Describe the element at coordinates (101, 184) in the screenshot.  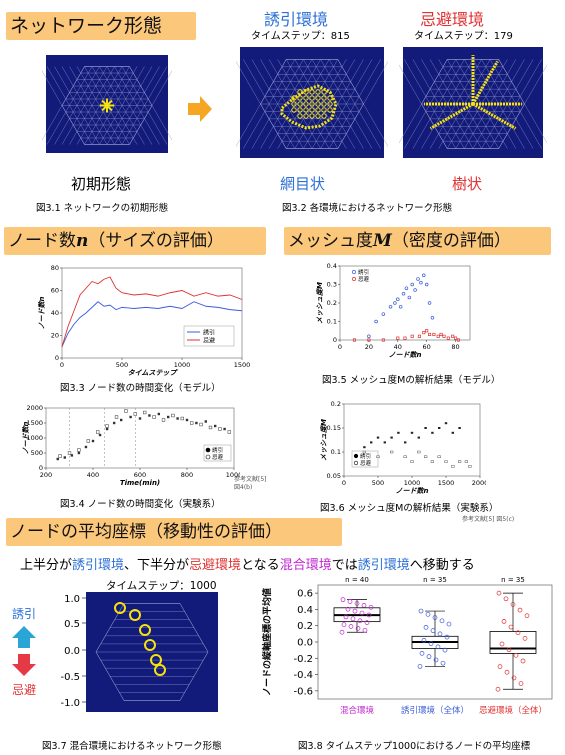
I see `initial-shape-label: 初期形態` at that location.